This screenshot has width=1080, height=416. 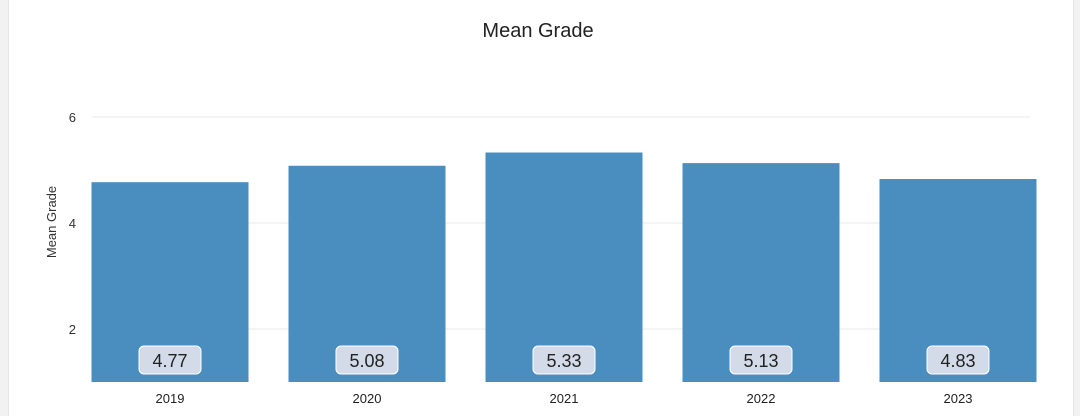 I want to click on data-label: 5.13, so click(x=761, y=360).